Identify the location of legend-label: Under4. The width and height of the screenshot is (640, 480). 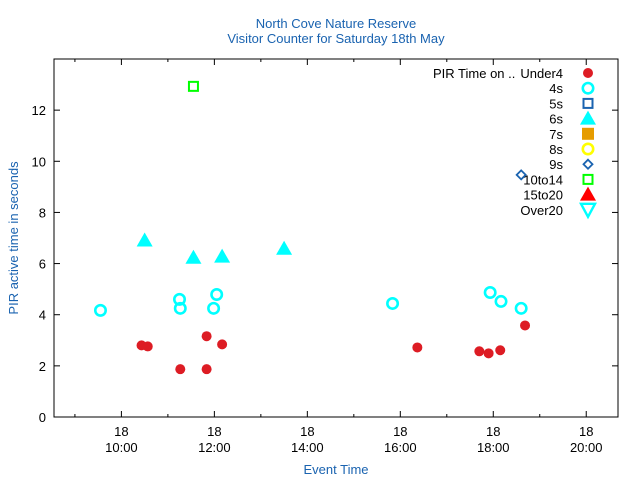
(541, 73).